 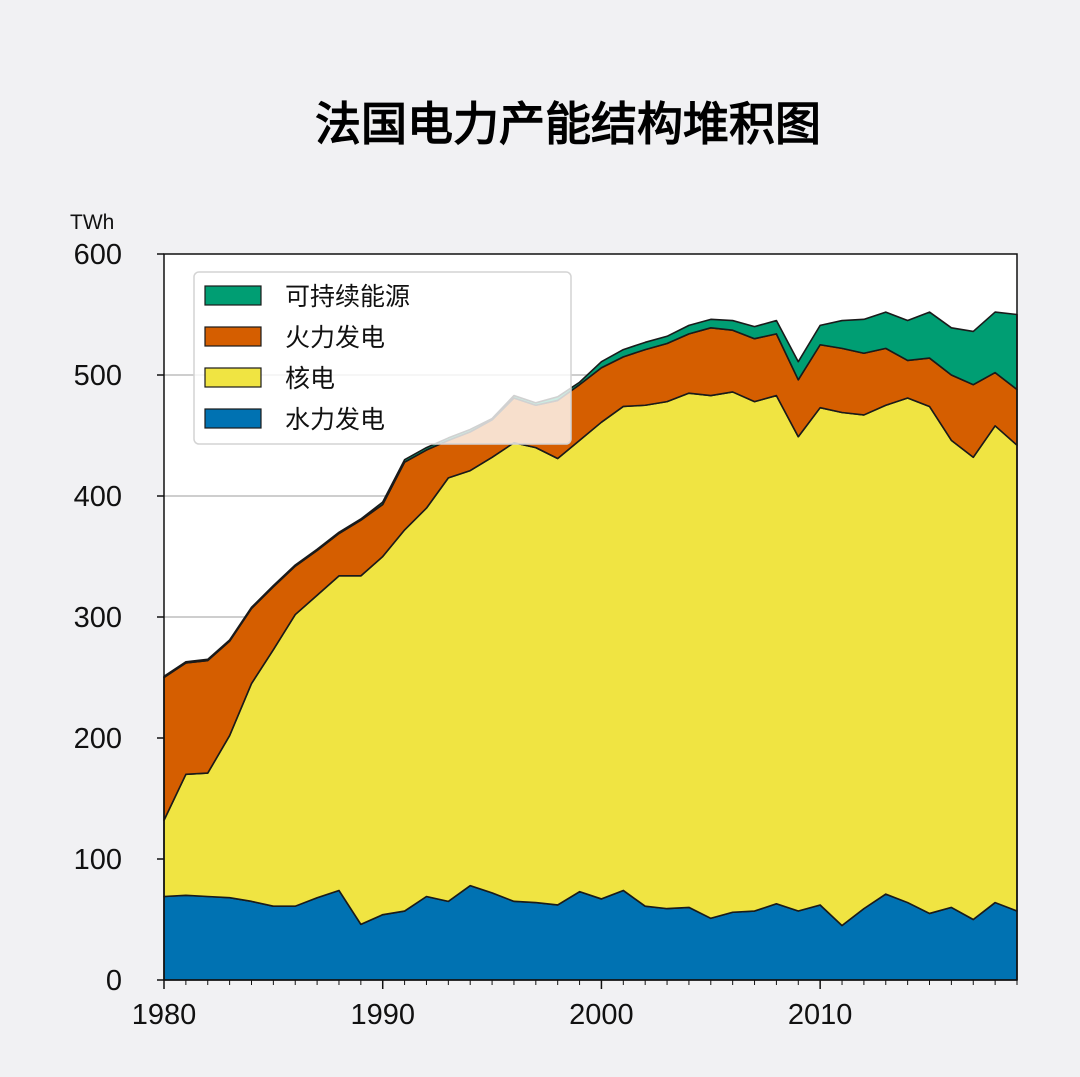 What do you see at coordinates (164, 1015) in the screenshot?
I see `x-tick-label: 1980` at bounding box center [164, 1015].